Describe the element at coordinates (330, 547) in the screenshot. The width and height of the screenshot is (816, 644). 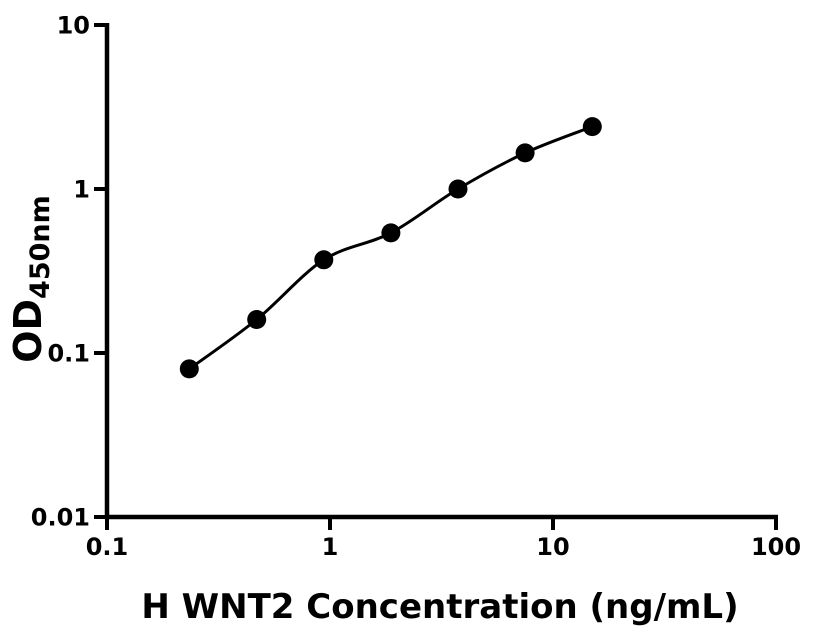
I see `x-tick-label: 1` at that location.